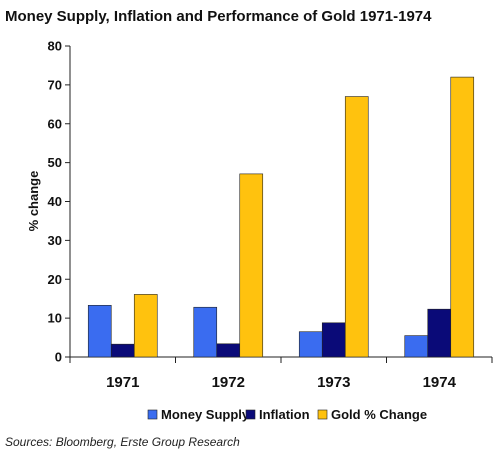 The image size is (500, 453). What do you see at coordinates (145, 326) in the screenshot?
I see `bar-gold-change-1971` at bounding box center [145, 326].